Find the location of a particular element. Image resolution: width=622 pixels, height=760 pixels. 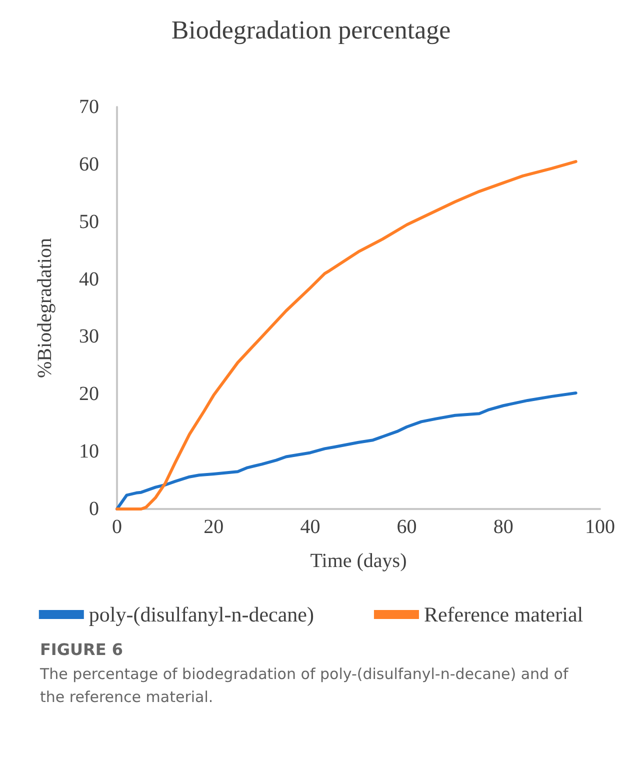

line-series is located at coordinates (347, 450).